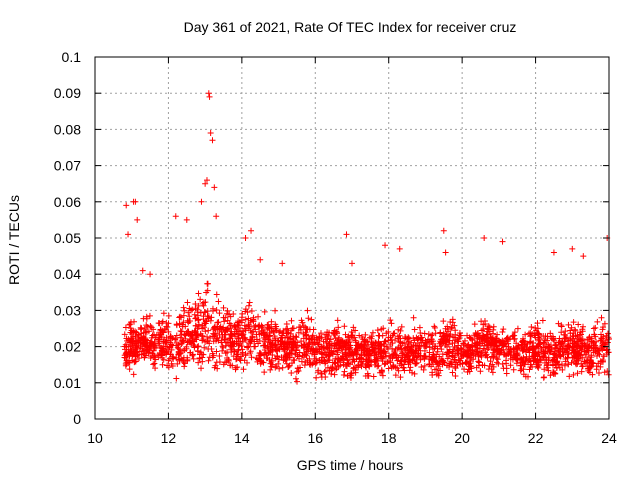 This screenshot has width=640, height=480. I want to click on x-tick-label: 16, so click(315, 438).